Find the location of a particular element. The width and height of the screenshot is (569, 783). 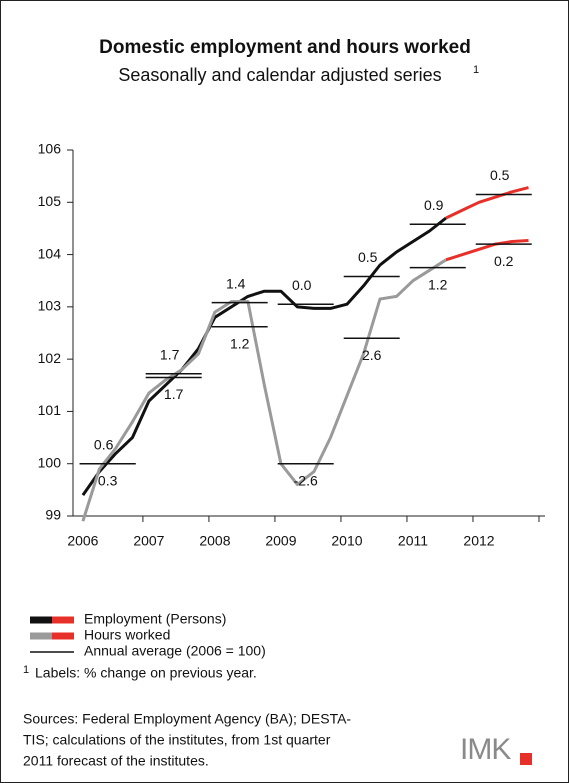

footnote-mark: 1 is located at coordinates (26, 670).